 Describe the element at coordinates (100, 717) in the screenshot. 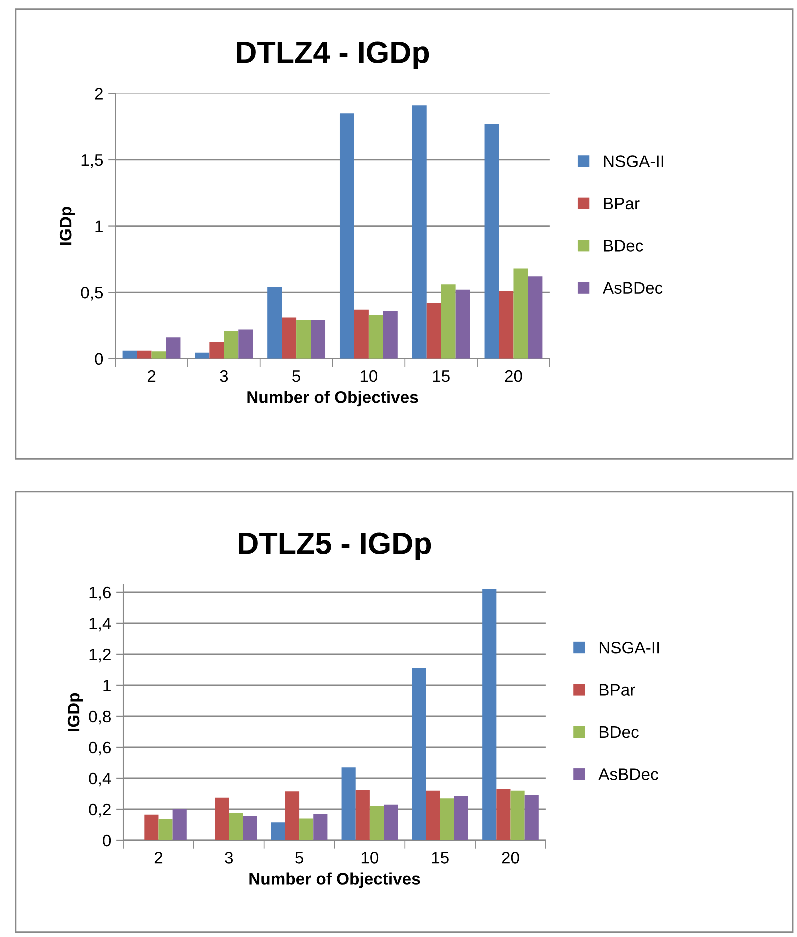

I see `y-tick-label: 0,8` at that location.